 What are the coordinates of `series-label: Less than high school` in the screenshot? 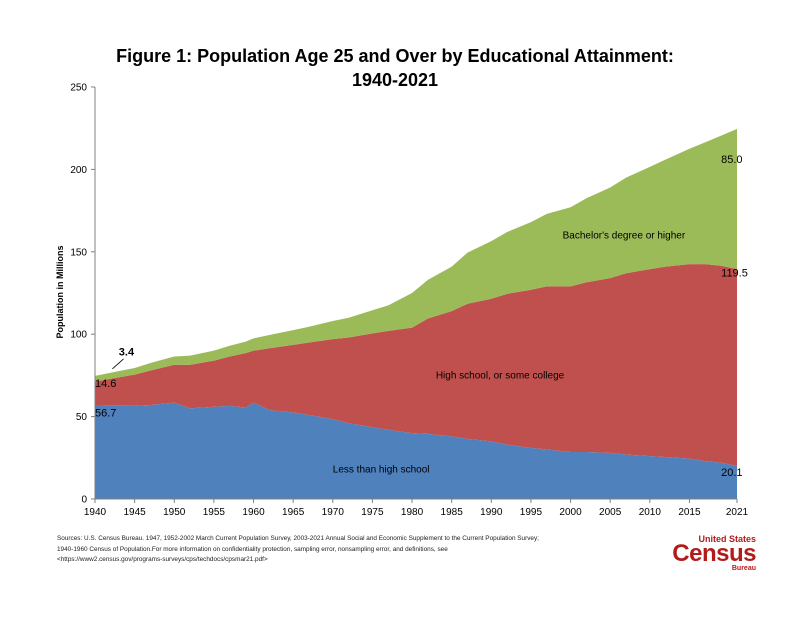 It's located at (381, 470).